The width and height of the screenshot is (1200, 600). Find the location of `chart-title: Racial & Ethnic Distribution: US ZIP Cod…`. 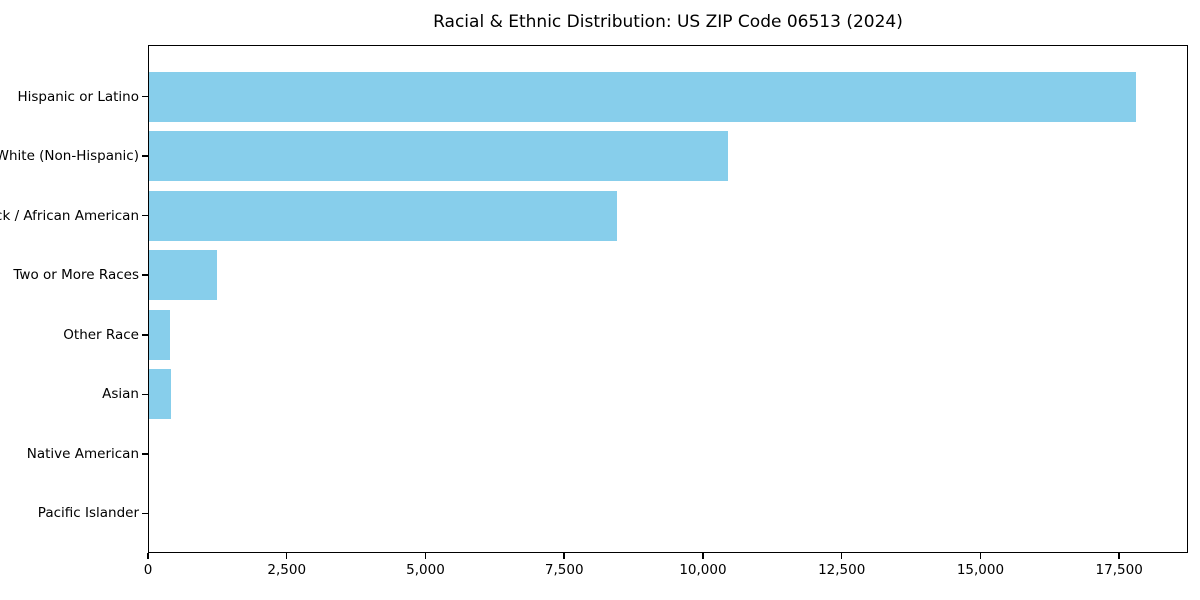

chart-title: Racial & Ethnic Distribution: US ZIP Cod… is located at coordinates (668, 22).